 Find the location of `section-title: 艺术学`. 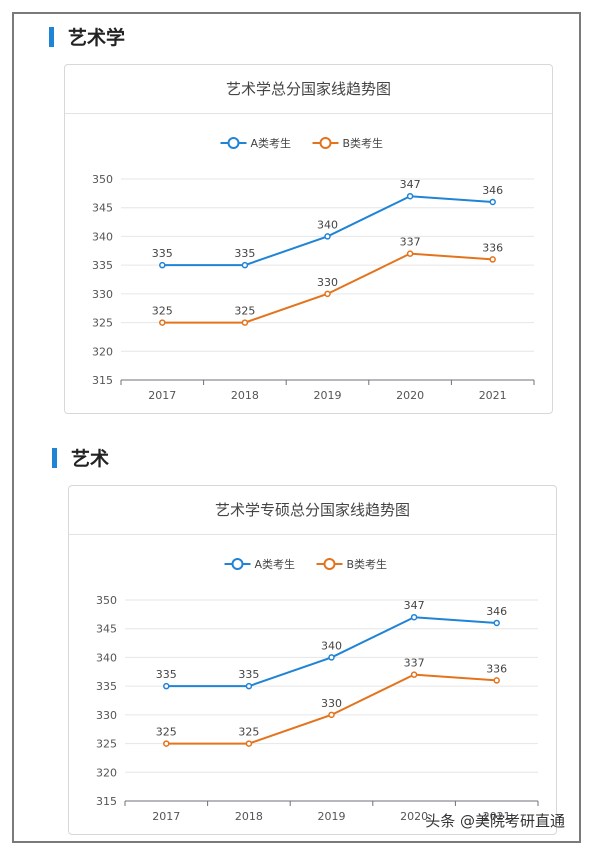

section-title: 艺术学 is located at coordinates (97, 38).